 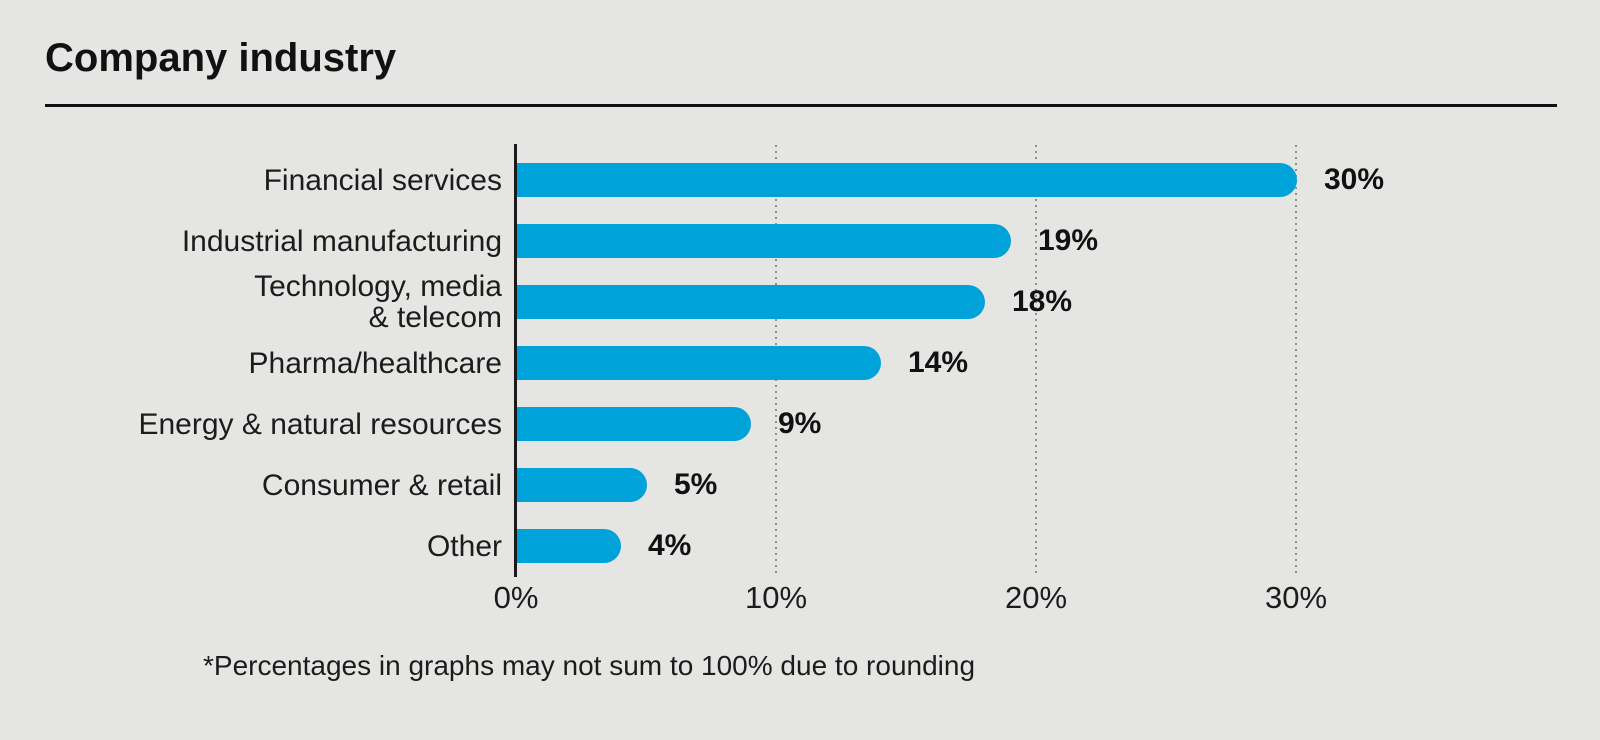 I want to click on value-label: 18%, so click(x=1042, y=301).